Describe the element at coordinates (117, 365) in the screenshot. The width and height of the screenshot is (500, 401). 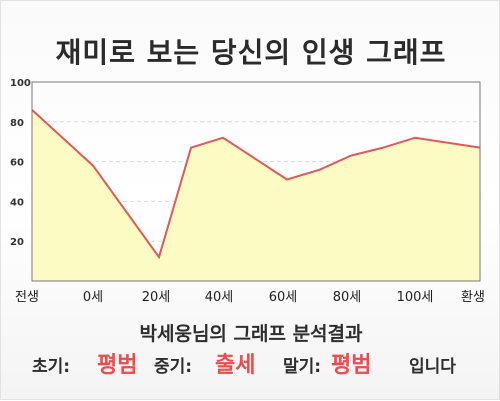
I see `early-value: 평범` at that location.